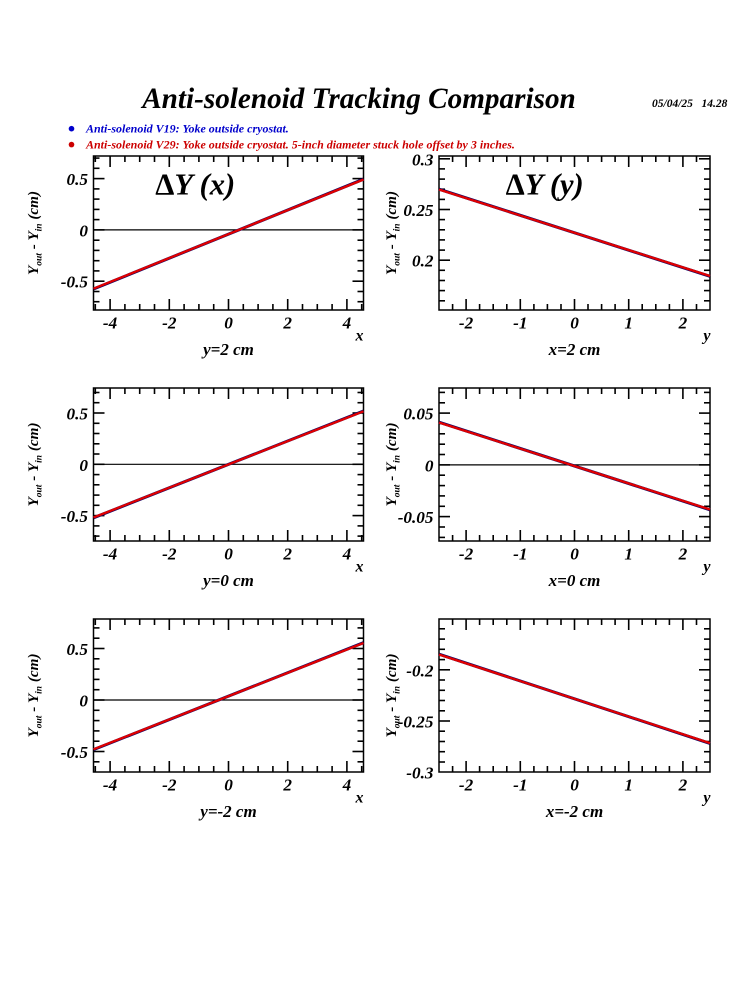 This screenshot has width=750, height=1005. What do you see at coordinates (420, 773) in the screenshot?
I see `svg-text: -0.3` at bounding box center [420, 773].